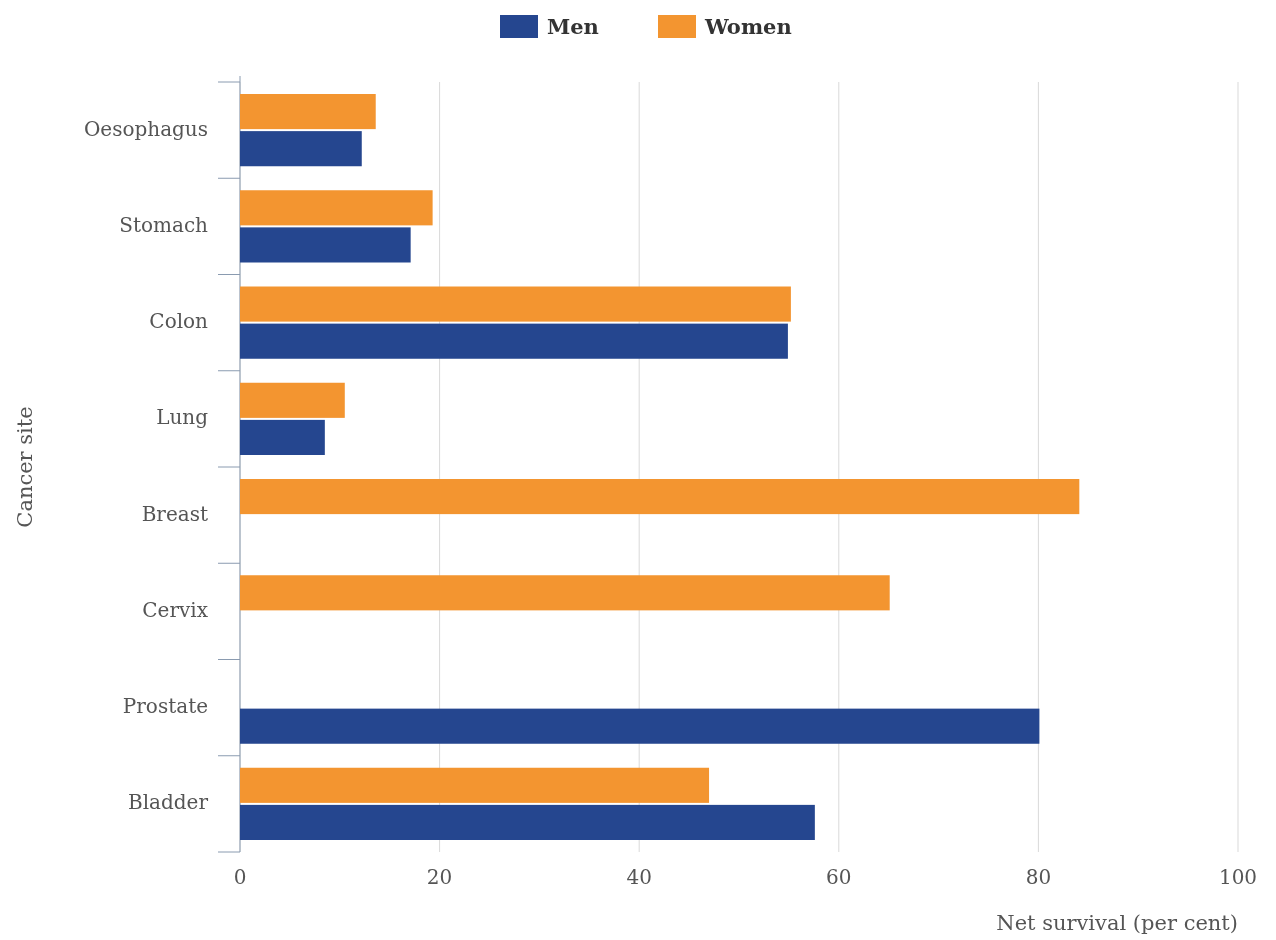 Image resolution: width=1276 pixels, height=940 pixels. I want to click on legend-label: Women, so click(748, 26).